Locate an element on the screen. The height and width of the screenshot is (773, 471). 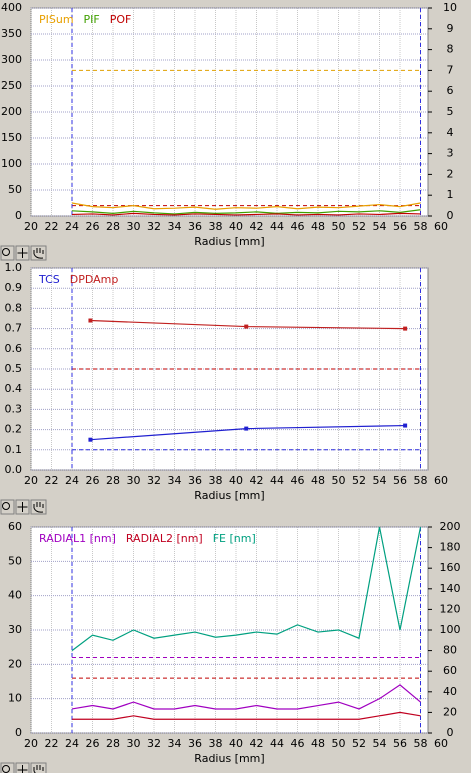
x-tick-label: 52 is located at coordinates (359, 743).